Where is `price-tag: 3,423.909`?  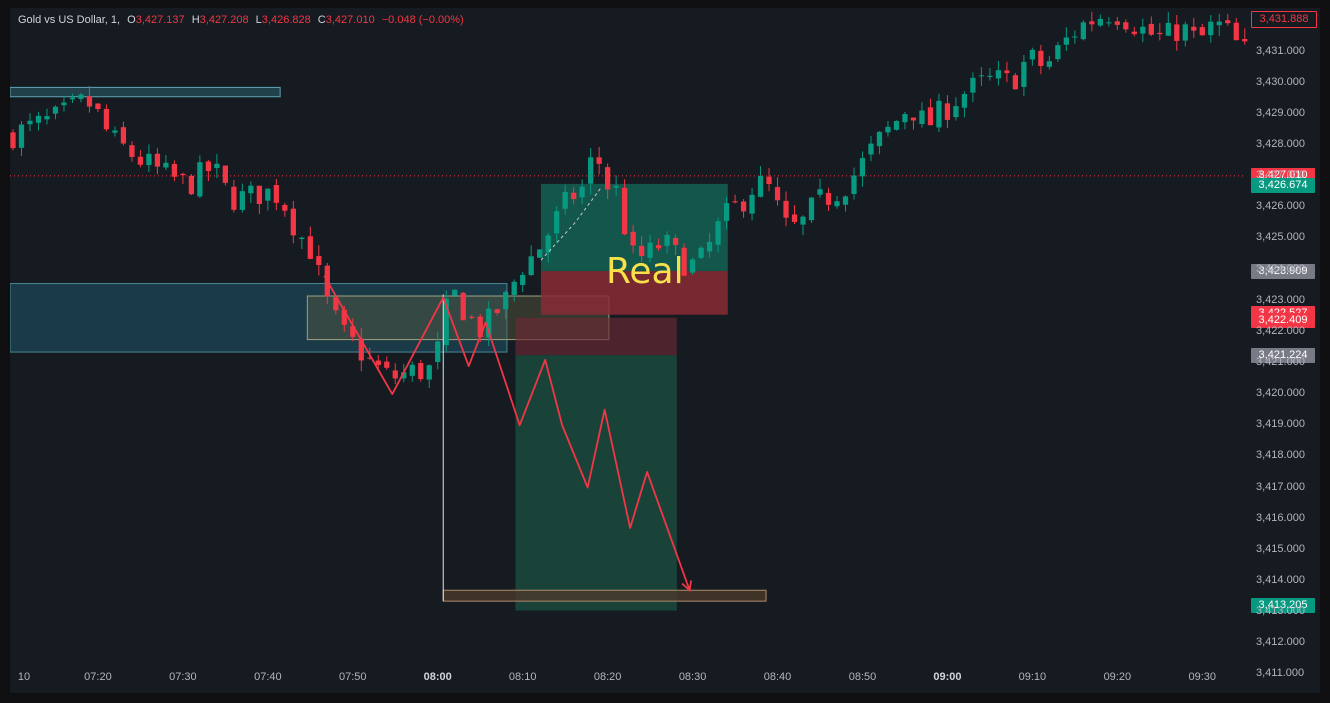 price-tag: 3,423.909 is located at coordinates (1283, 272).